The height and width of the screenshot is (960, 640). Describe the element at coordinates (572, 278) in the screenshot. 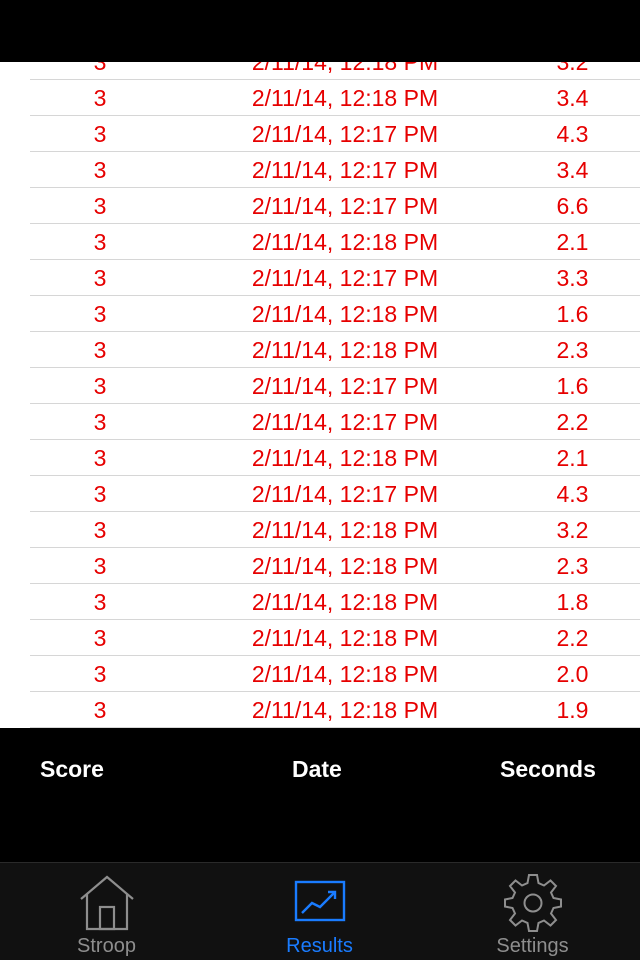

I see `seconds-cell: 3.3` at that location.